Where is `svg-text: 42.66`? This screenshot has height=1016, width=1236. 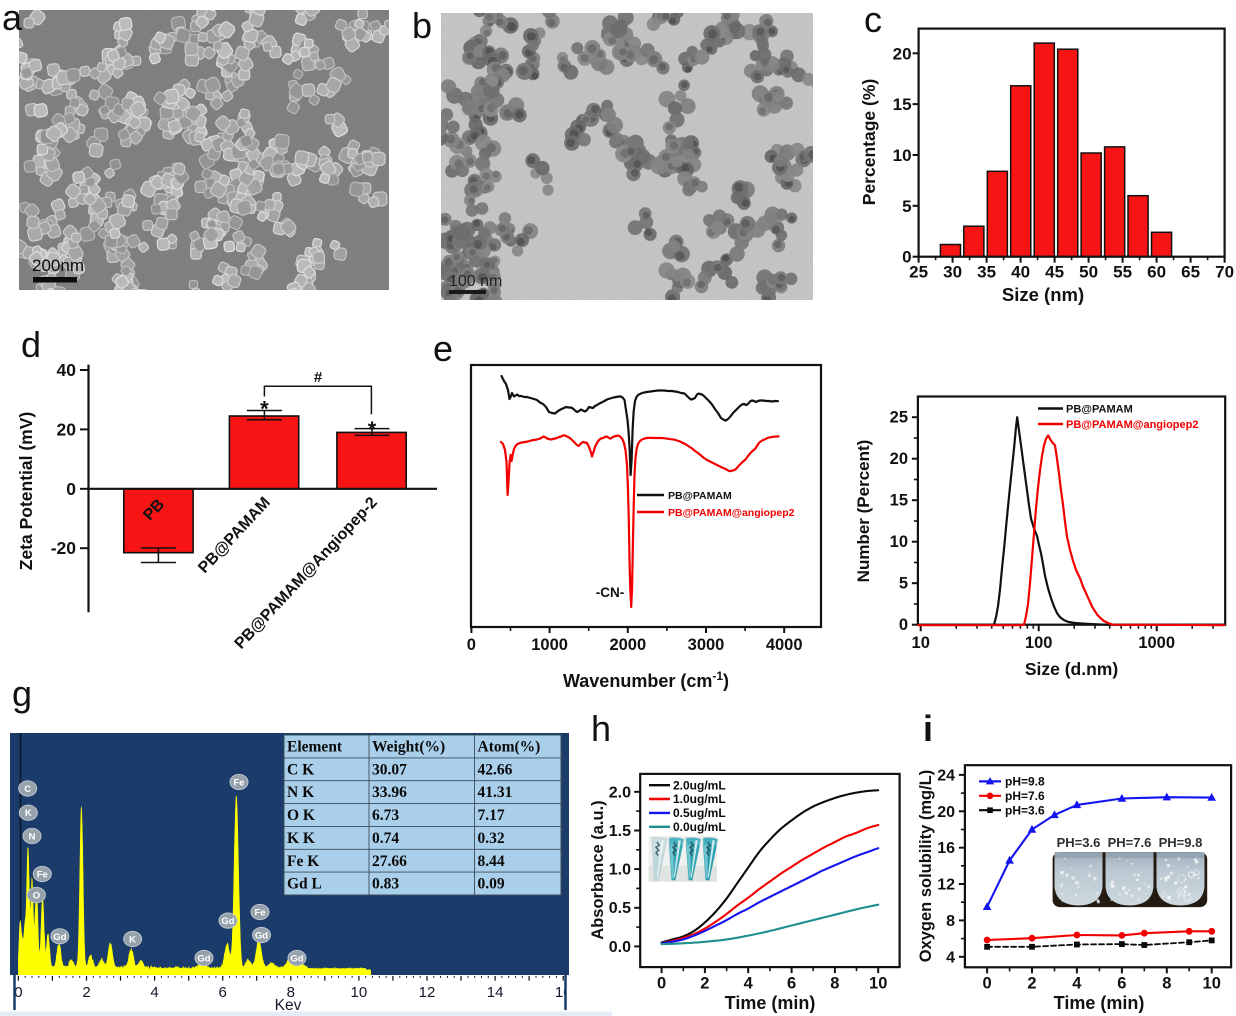 svg-text: 42.66 is located at coordinates (495, 769).